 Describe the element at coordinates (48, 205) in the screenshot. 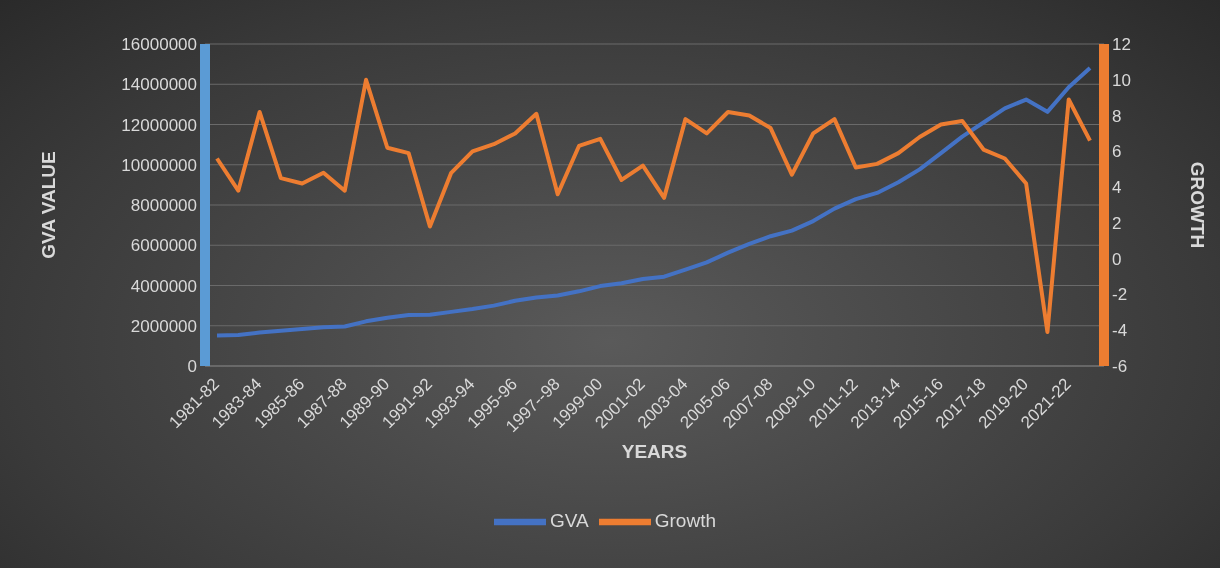

I see `y-axis-title: GVA VALUE` at that location.